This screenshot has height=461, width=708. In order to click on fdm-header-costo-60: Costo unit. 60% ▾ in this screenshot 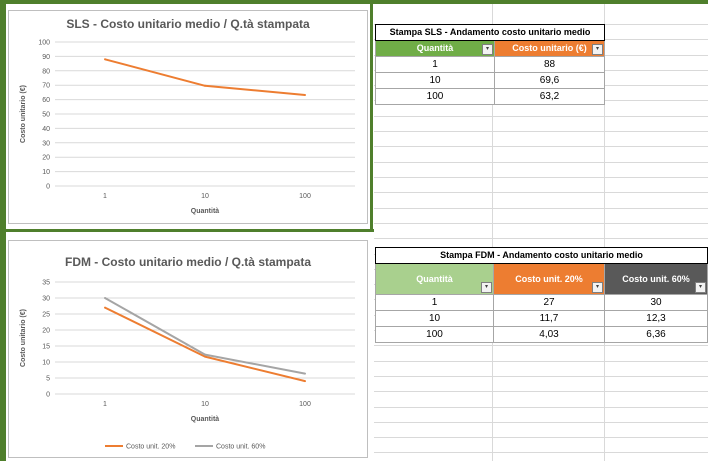, I will do `click(656, 279)`.